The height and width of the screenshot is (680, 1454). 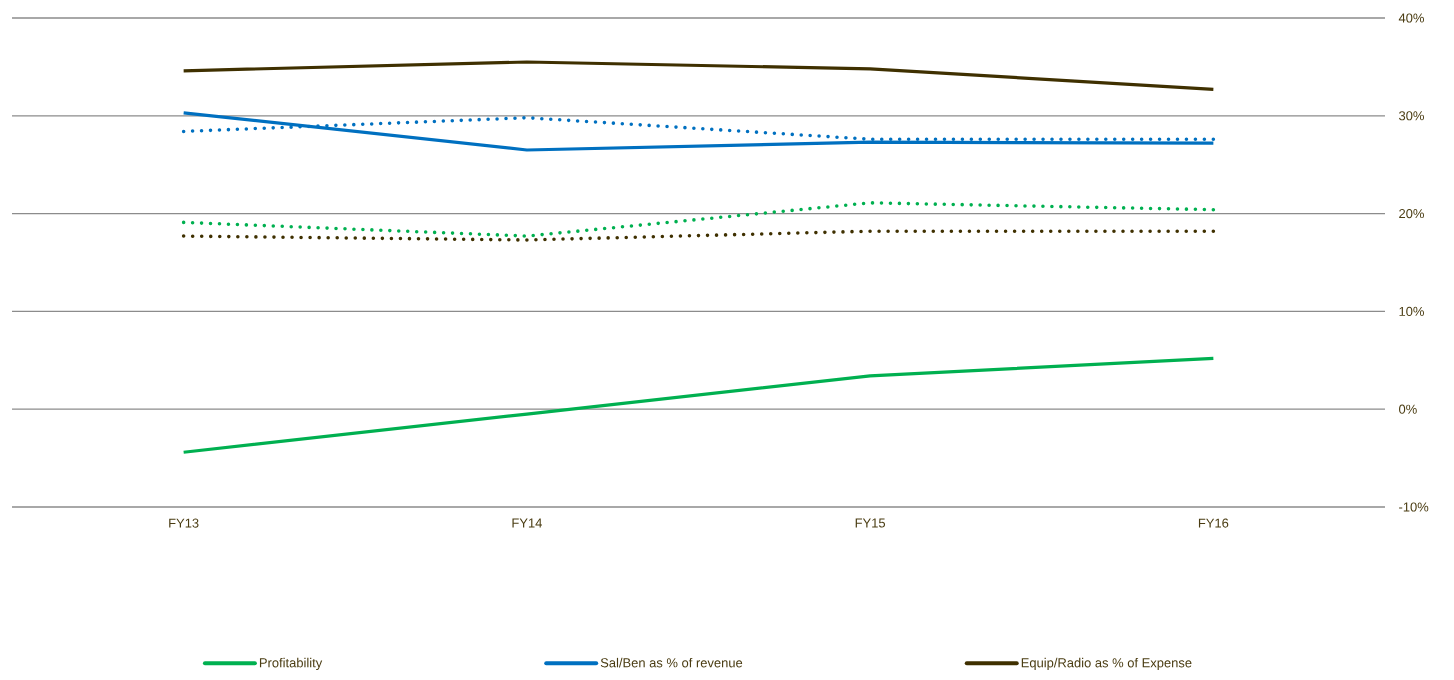 I want to click on x-tick-label: FY16, so click(x=1213, y=523).